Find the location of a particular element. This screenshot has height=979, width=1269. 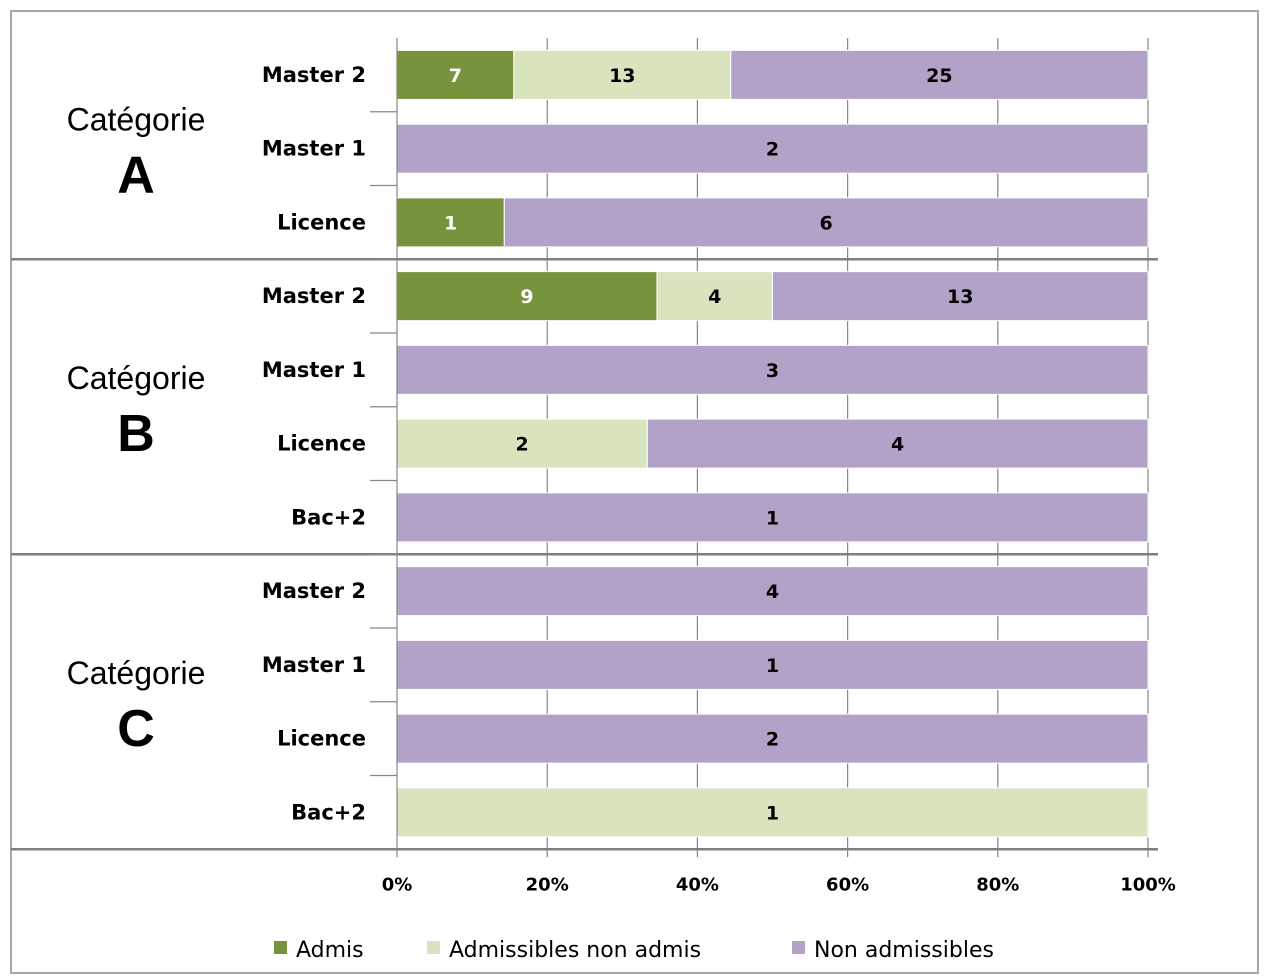

x-tick-label: 0% is located at coordinates (397, 884).